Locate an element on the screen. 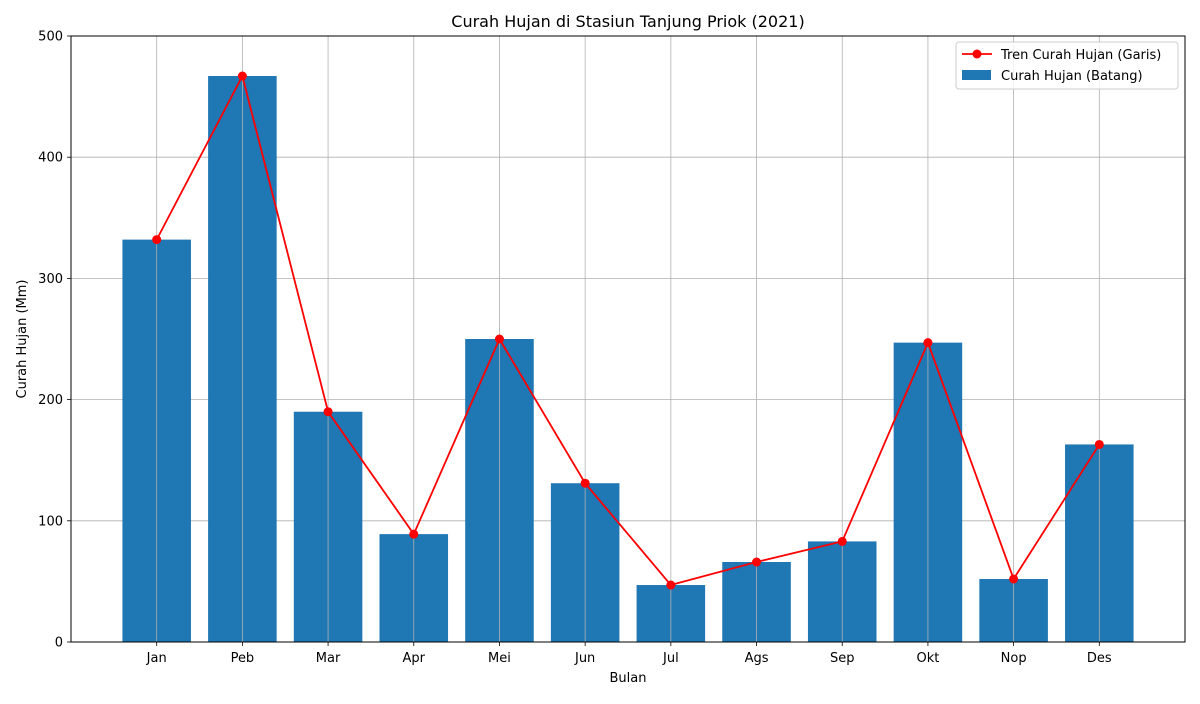 Image resolution: width=1200 pixels, height=704 pixels. trend-point-peb is located at coordinates (242, 76).